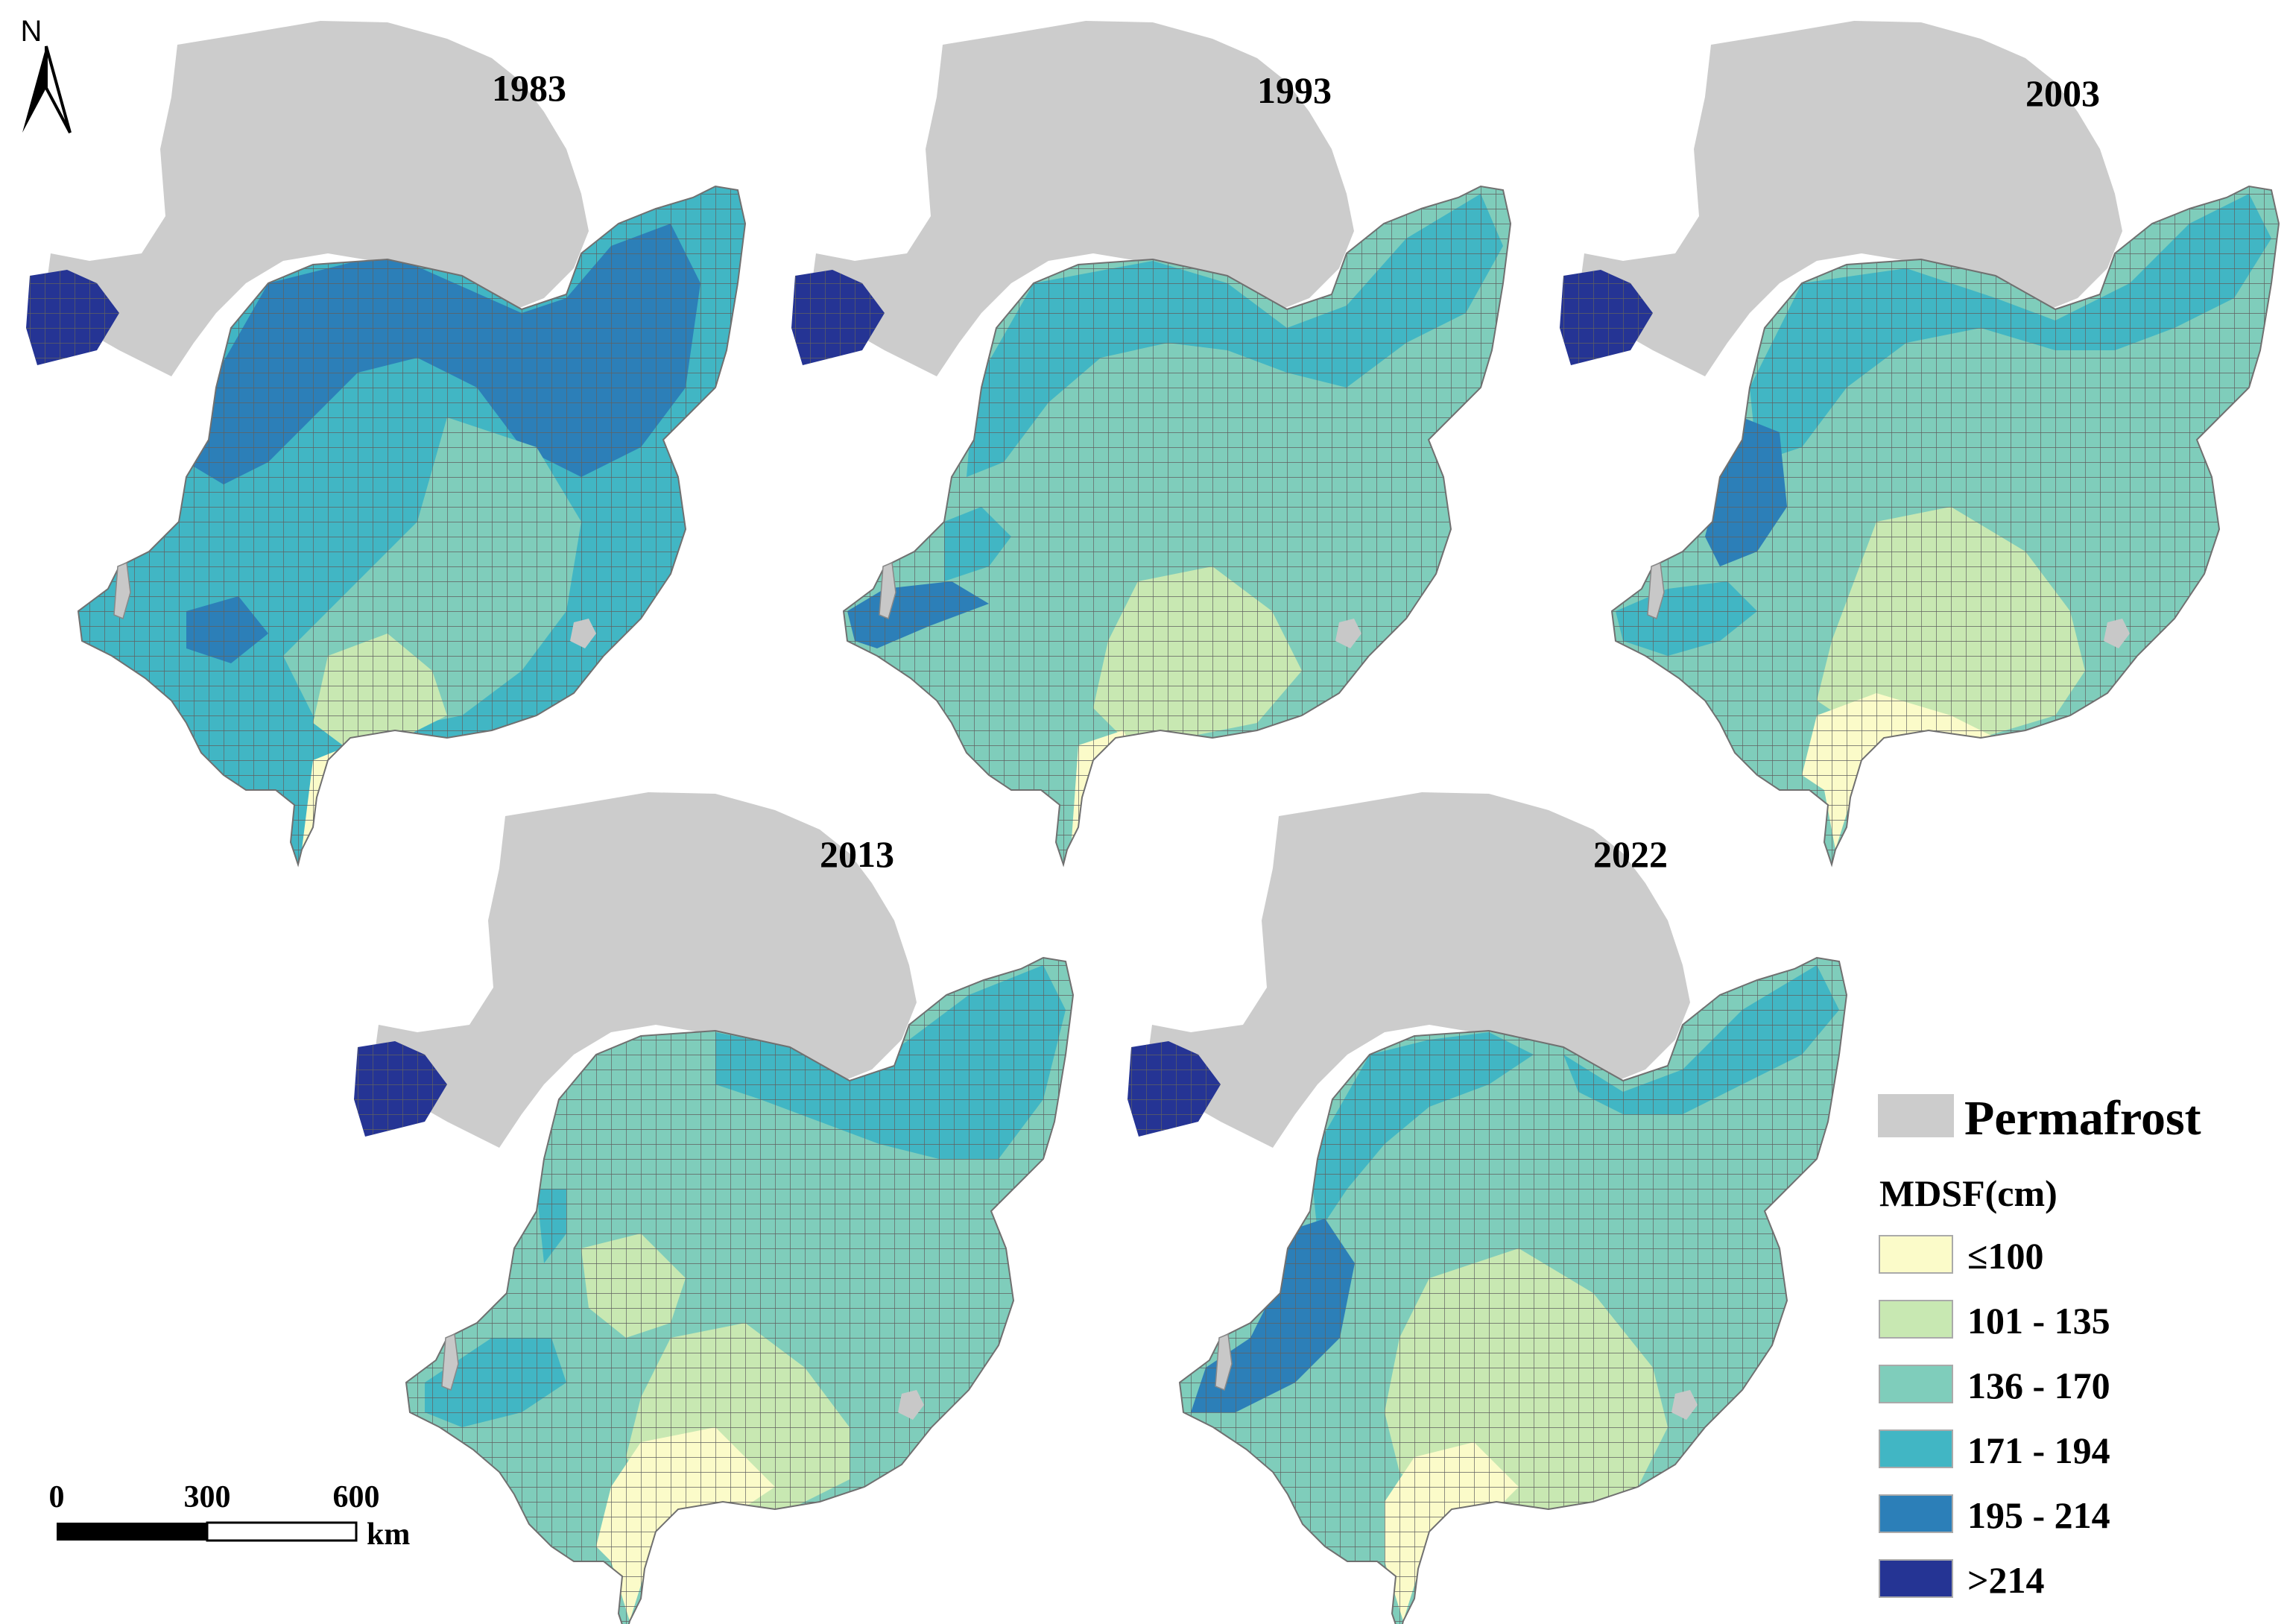 This screenshot has height=1624, width=2290. Describe the element at coordinates (282, 1531) in the screenshot. I see `scale-bar-white-segment` at that location.